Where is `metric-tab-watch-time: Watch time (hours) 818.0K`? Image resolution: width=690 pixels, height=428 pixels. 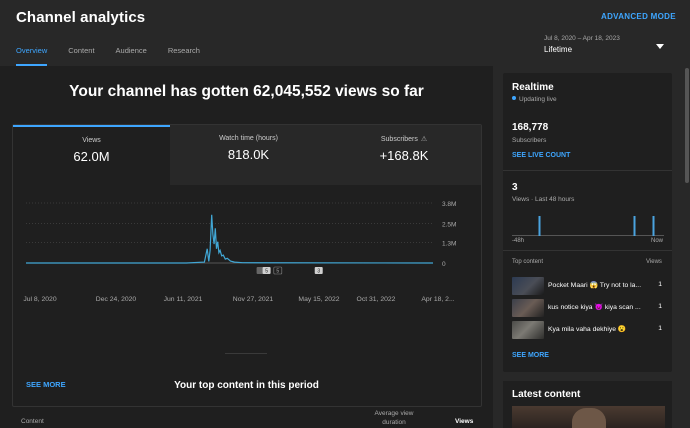 metric-tab-watch-time: Watch time (hours) 818.0K is located at coordinates (248, 155).